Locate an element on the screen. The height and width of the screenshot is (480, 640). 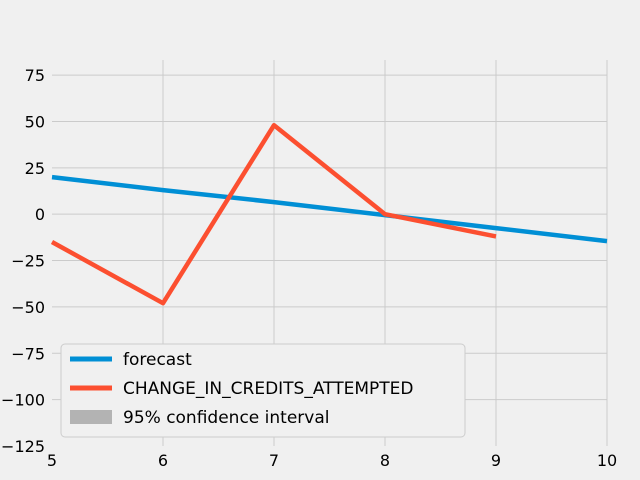
y-tick-label: 0 is located at coordinates (40, 214).